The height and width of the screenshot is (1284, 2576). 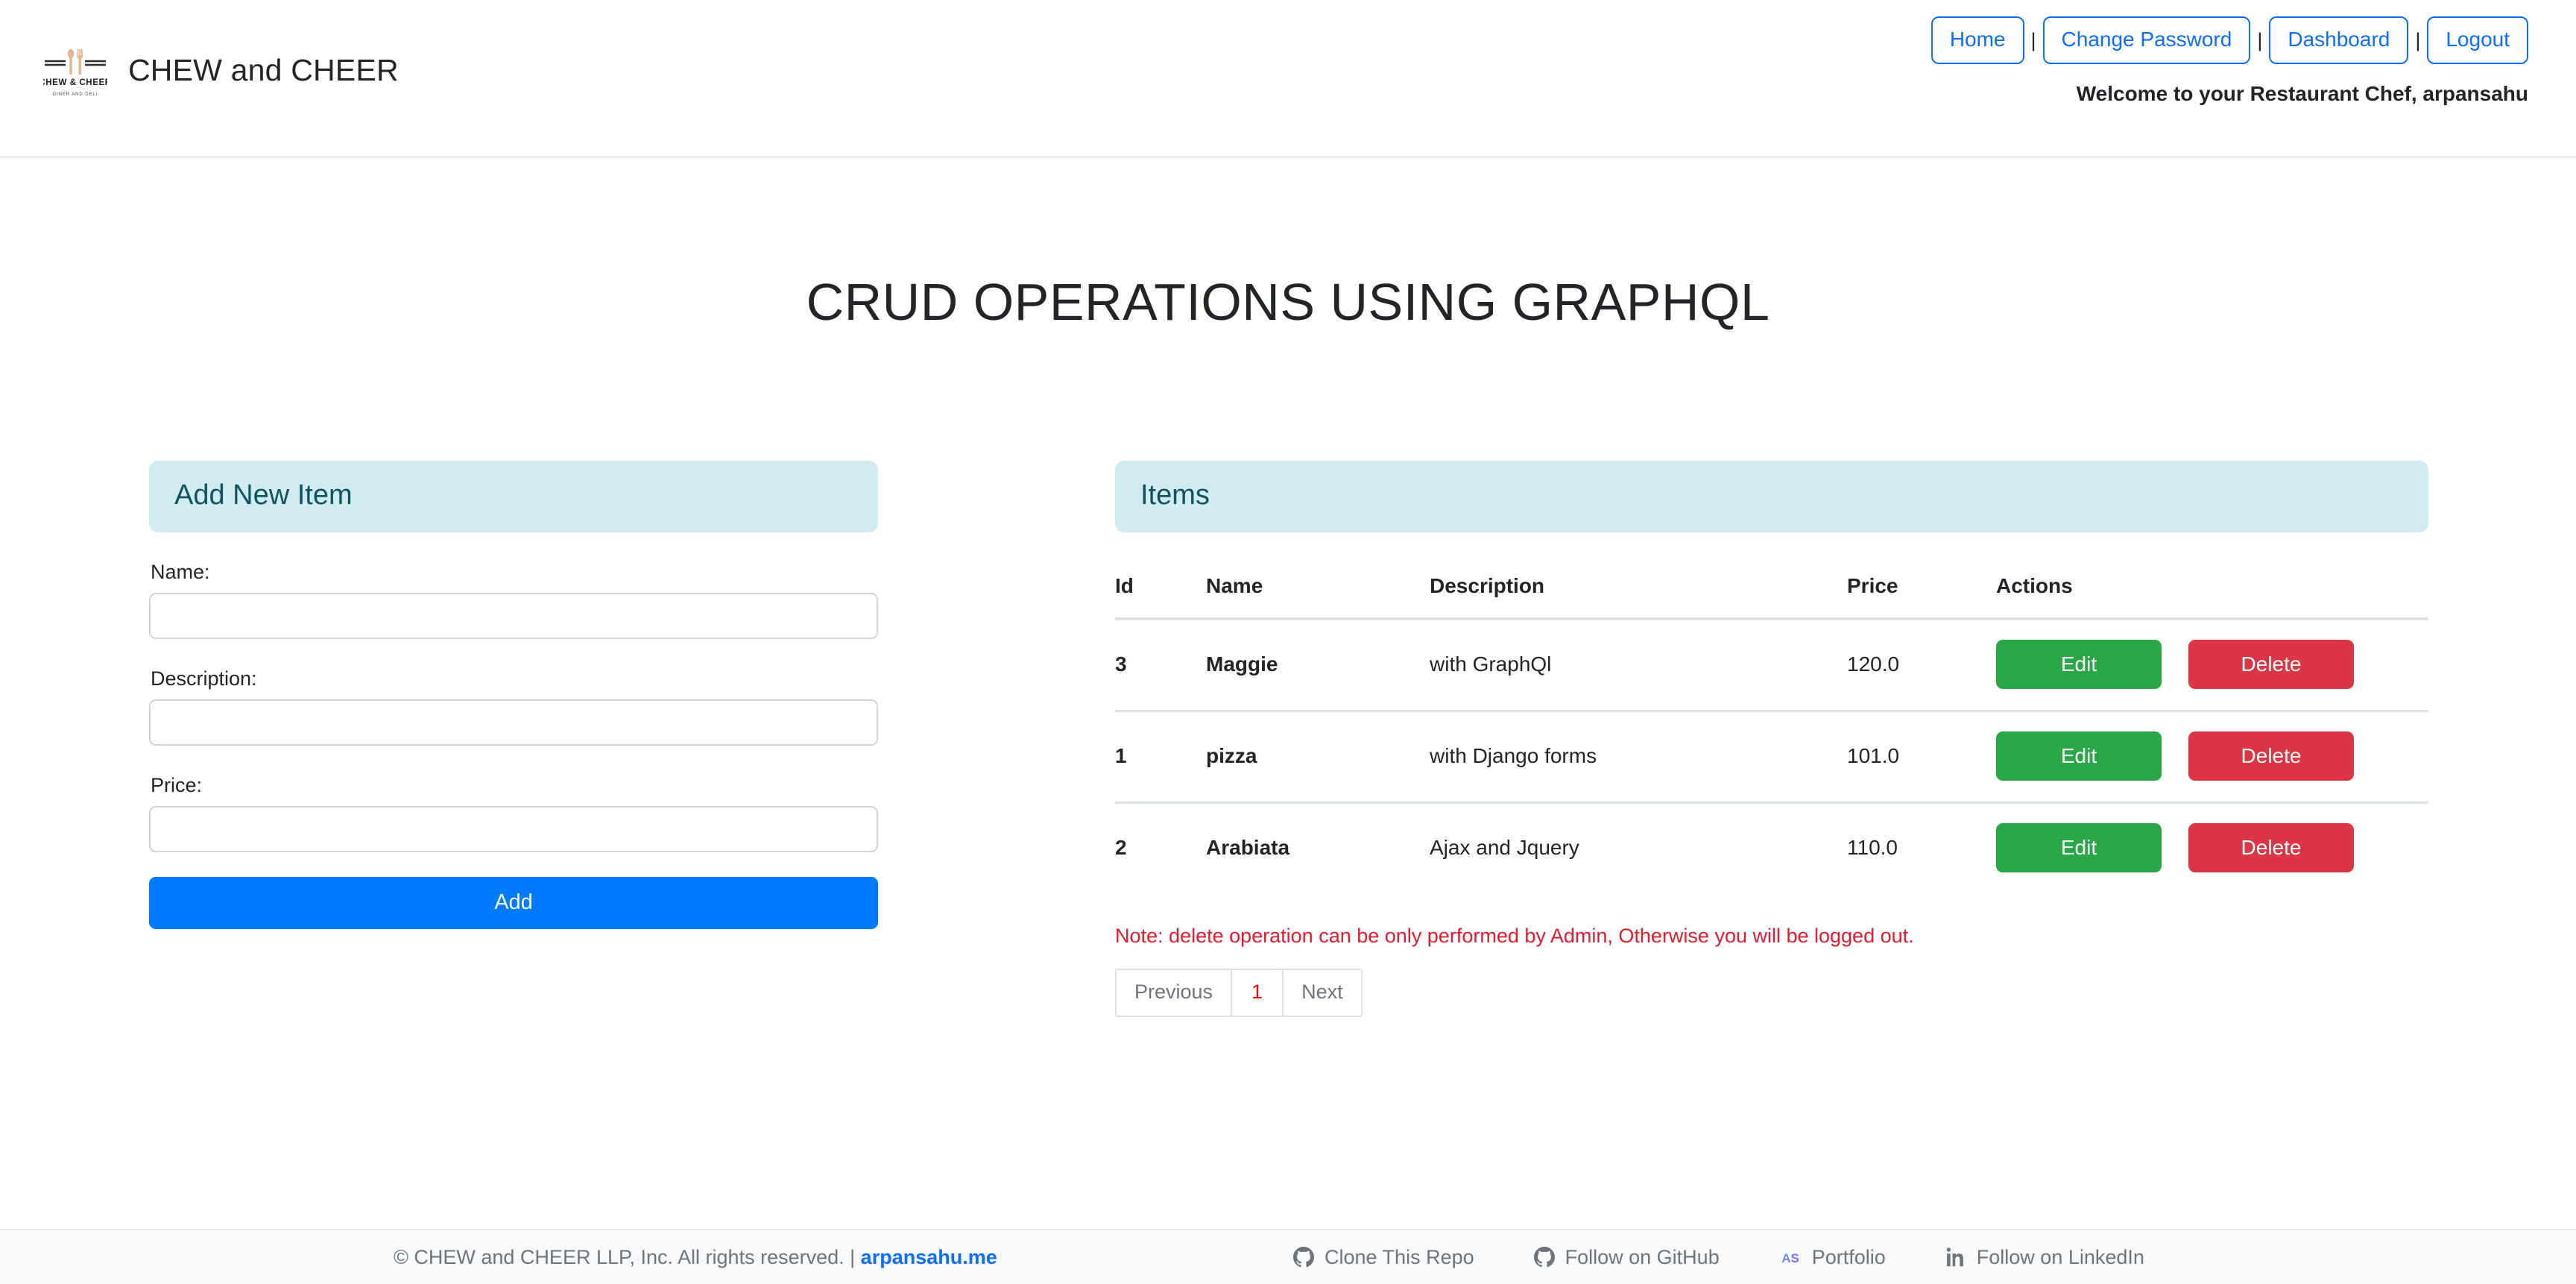 I want to click on column-header-price: Price, so click(x=1921, y=588).